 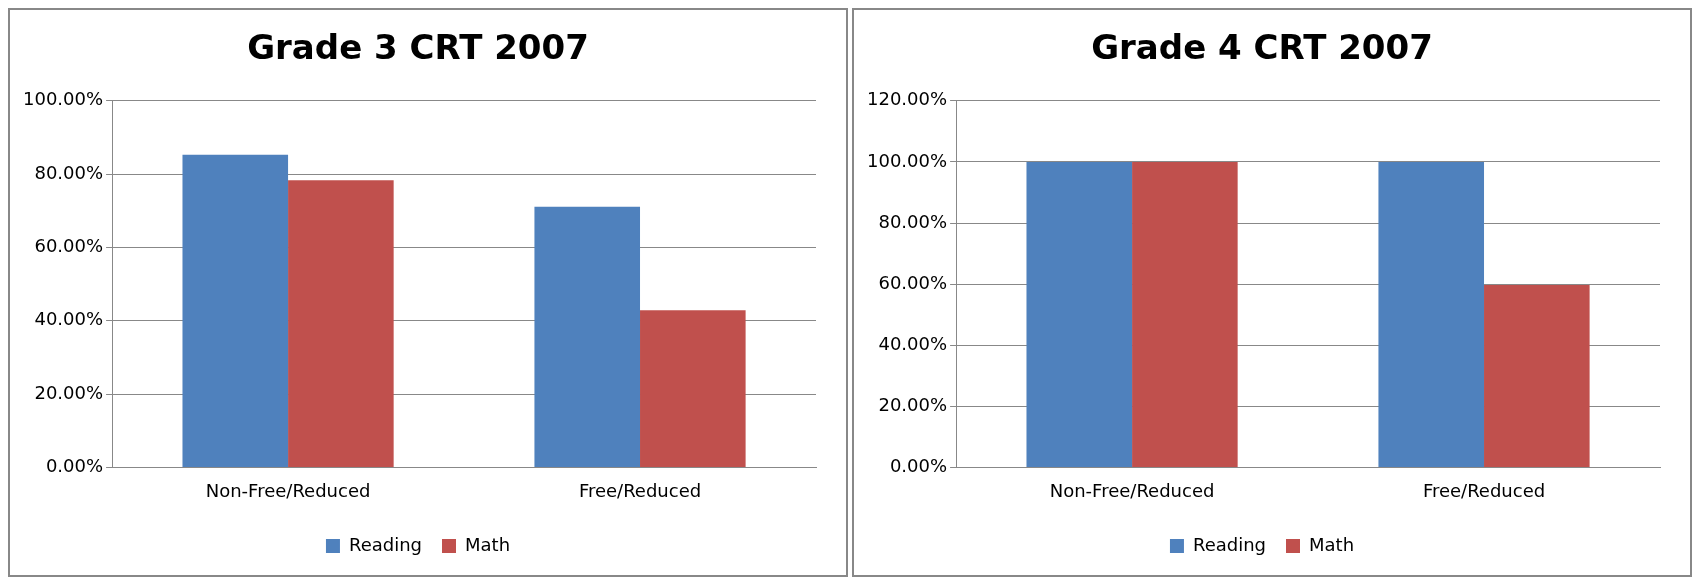 What do you see at coordinates (1262, 47) in the screenshot?
I see `chart-title: Grade 4 CRT 2007` at bounding box center [1262, 47].